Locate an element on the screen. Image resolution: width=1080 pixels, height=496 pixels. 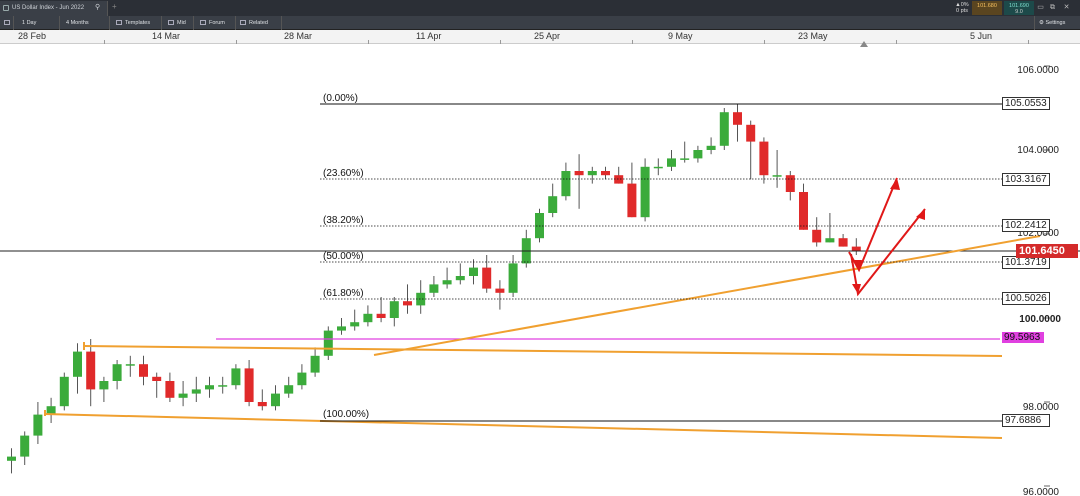
current-price-tag: 101.6450 is located at coordinates (1047, 251).